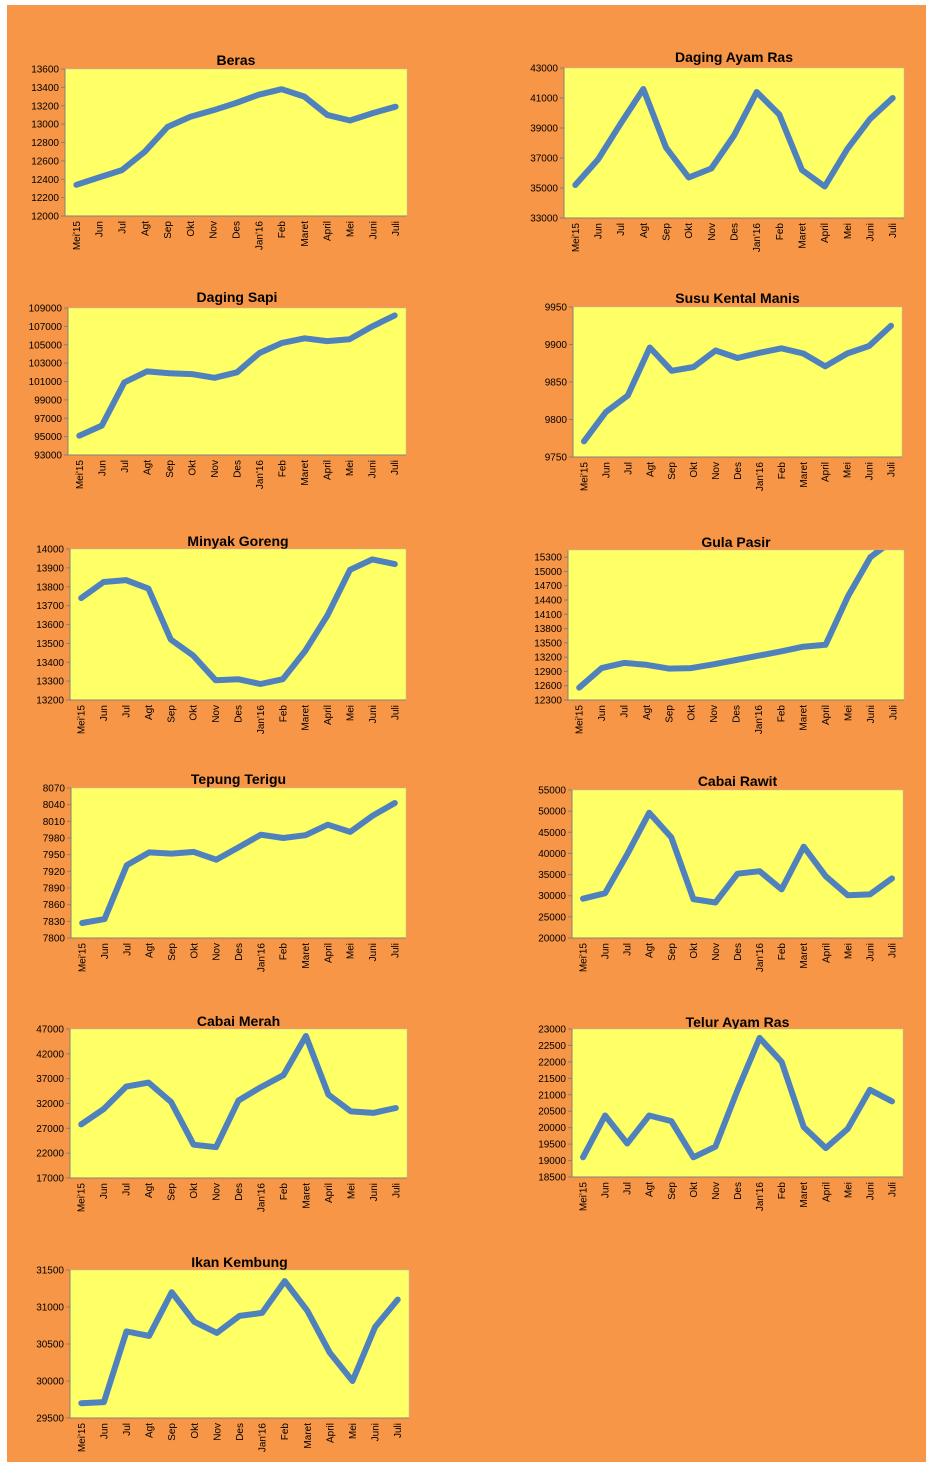 The image size is (933, 1467). Describe the element at coordinates (50, 1419) in the screenshot. I see `y-tick-label: 29500` at that location.